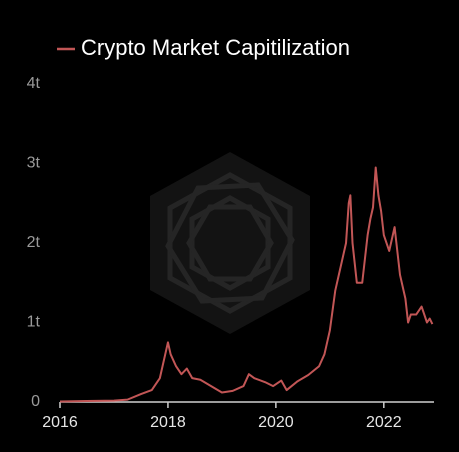 Image resolution: width=459 pixels, height=452 pixels. Describe the element at coordinates (276, 422) in the screenshot. I see `x-tick-label: 2020` at that location.